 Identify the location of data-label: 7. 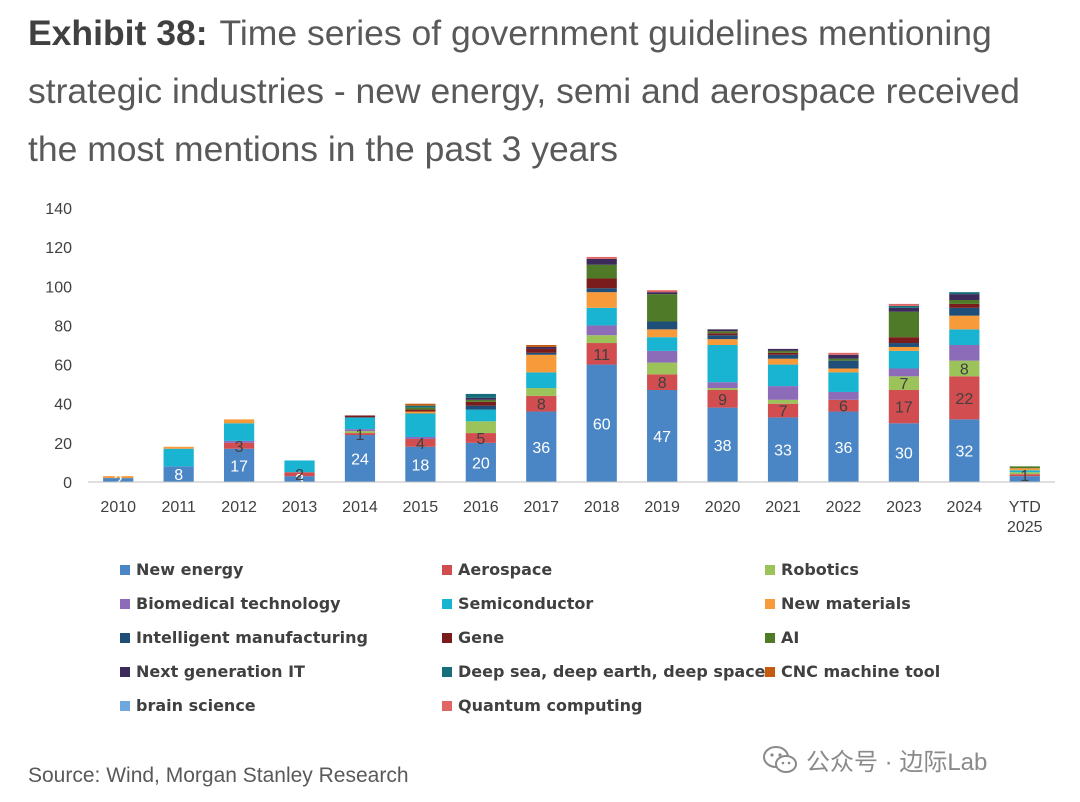
(783, 412).